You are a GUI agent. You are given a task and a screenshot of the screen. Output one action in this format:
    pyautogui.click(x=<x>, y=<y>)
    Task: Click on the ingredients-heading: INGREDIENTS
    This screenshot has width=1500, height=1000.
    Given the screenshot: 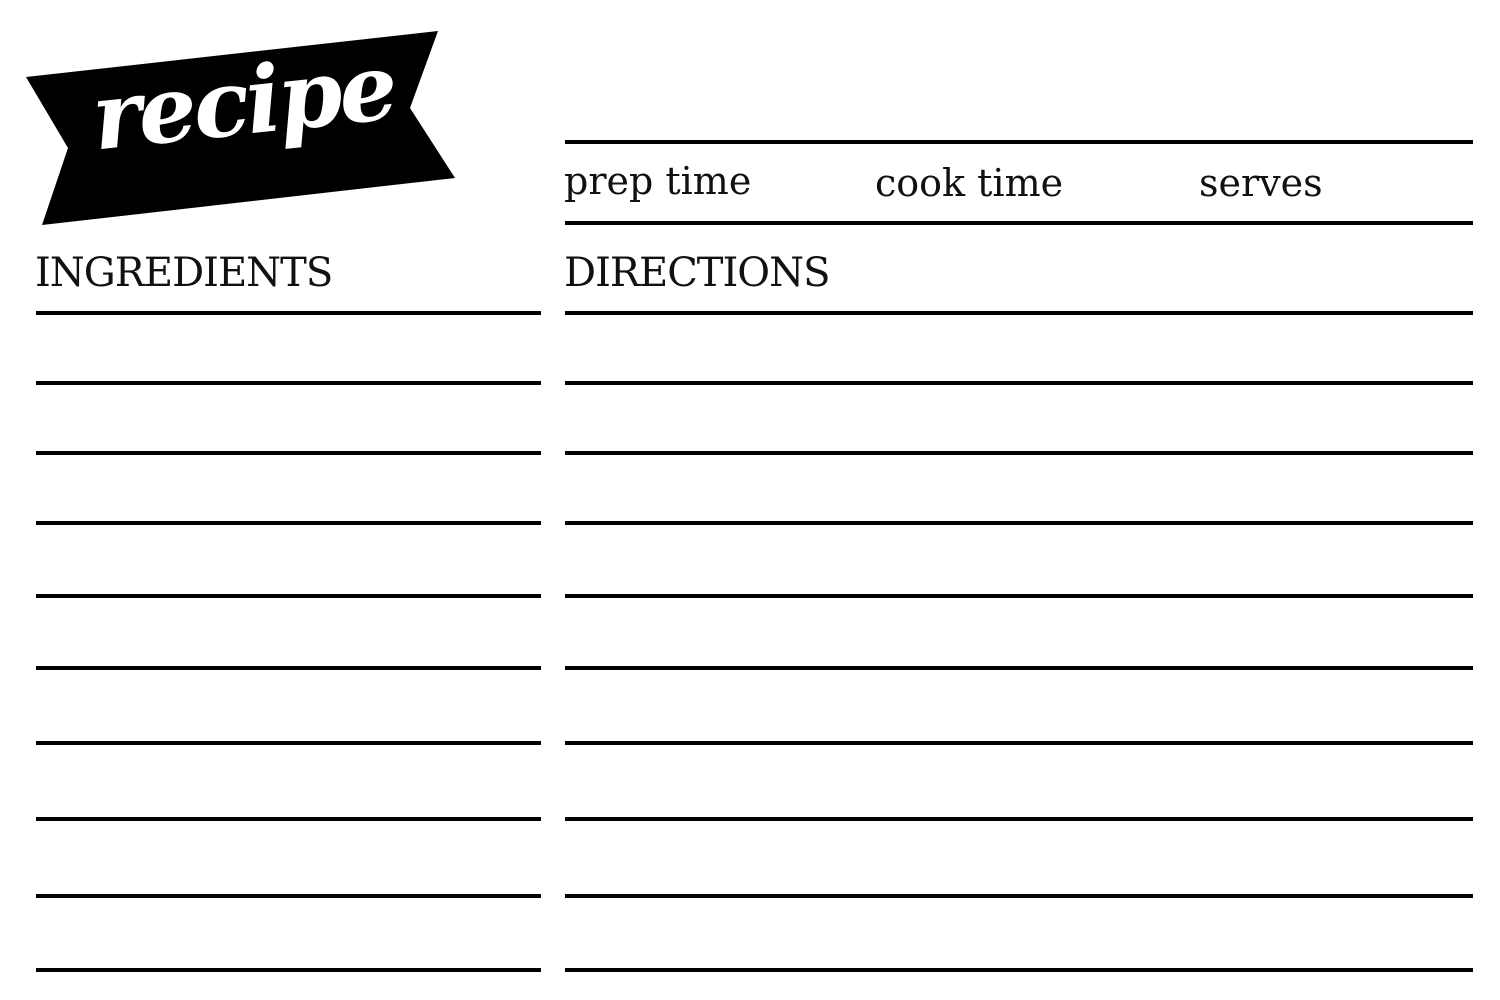 What is the action you would take?
    pyautogui.click(x=184, y=273)
    